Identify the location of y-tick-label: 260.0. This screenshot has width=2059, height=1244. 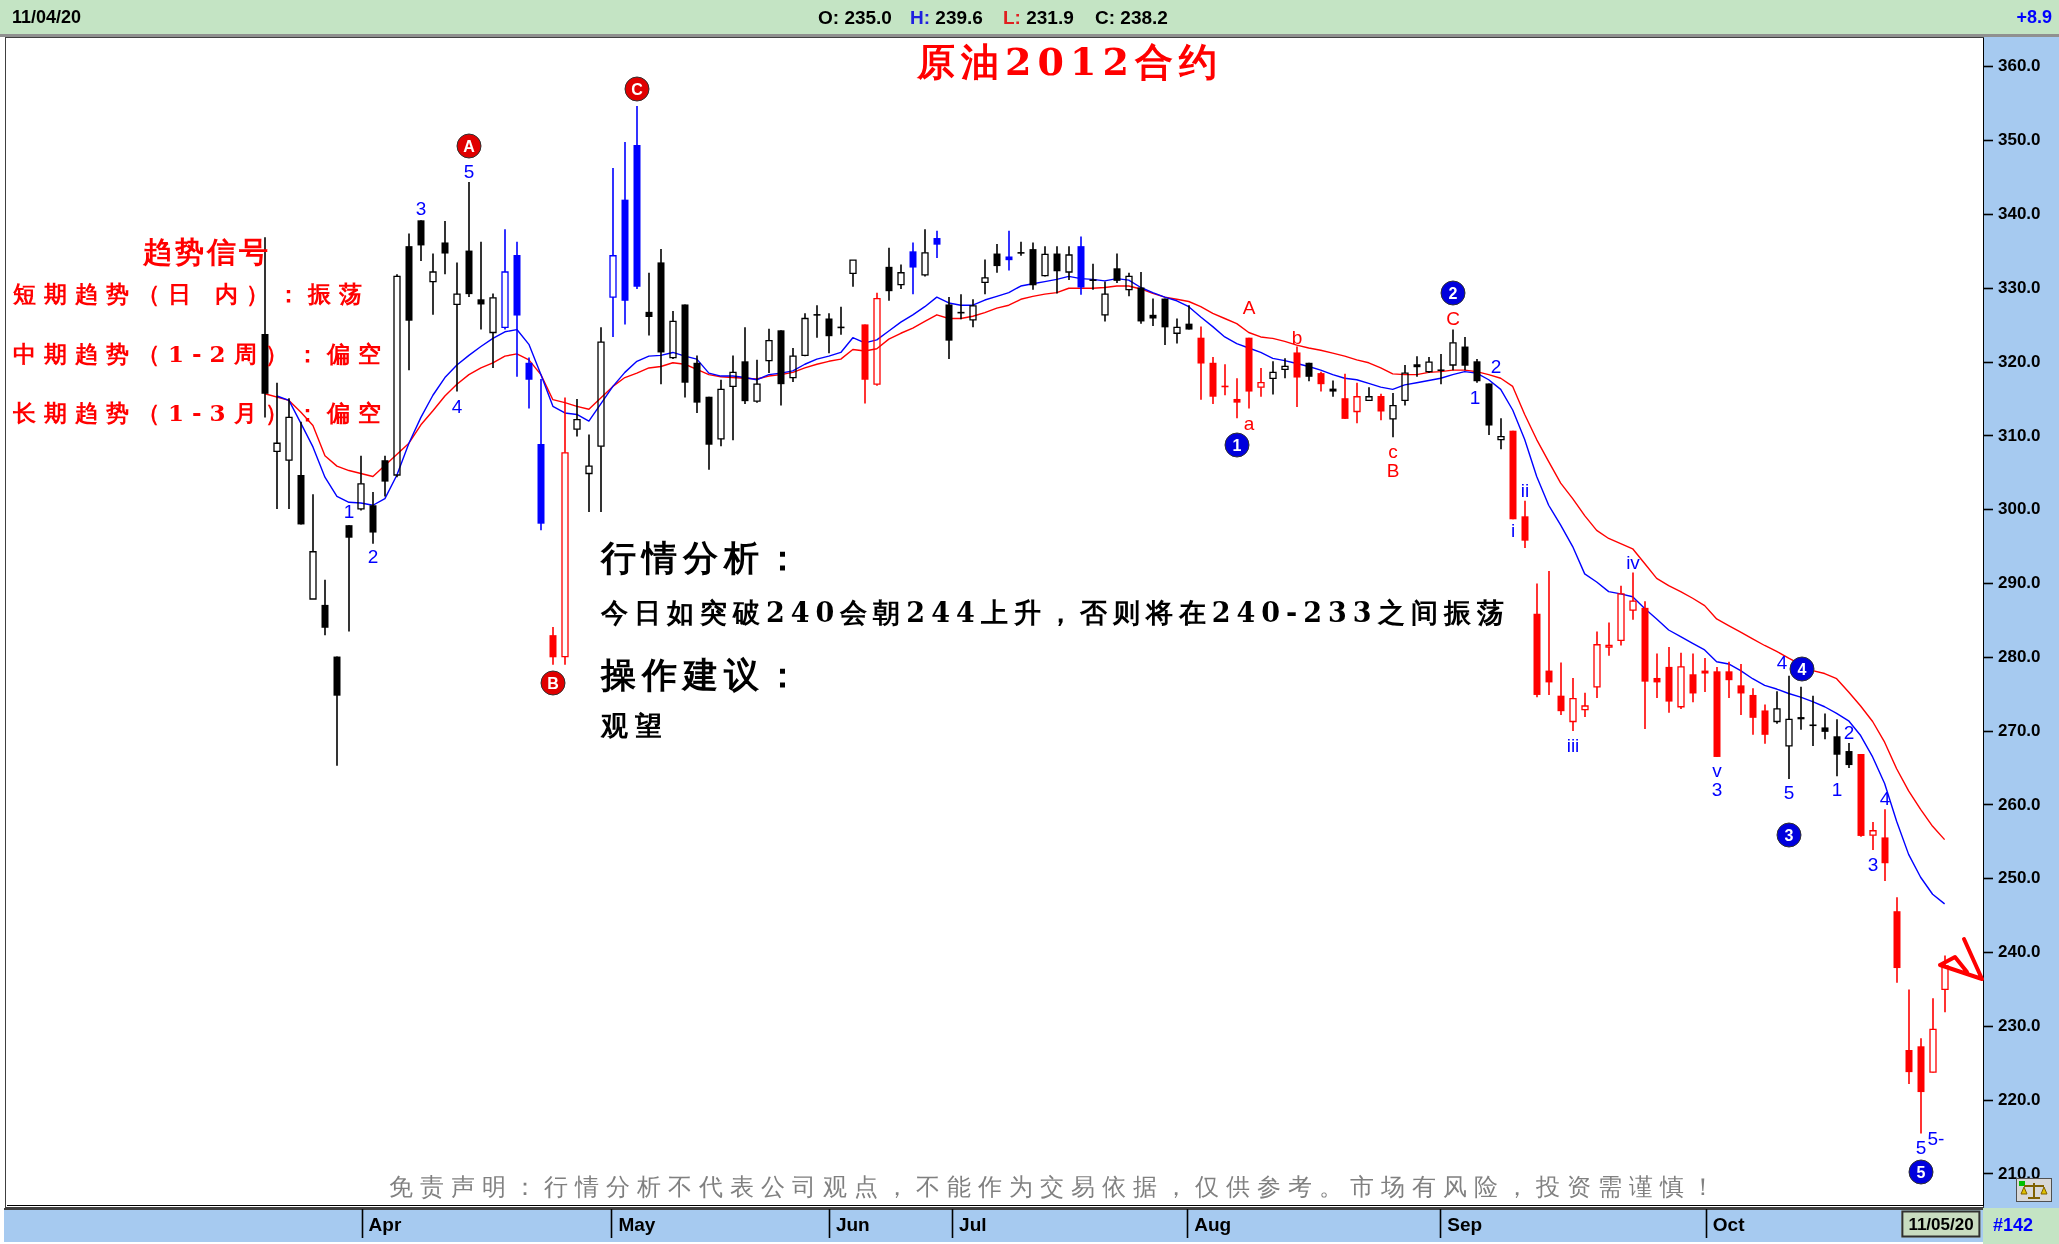
(2019, 804).